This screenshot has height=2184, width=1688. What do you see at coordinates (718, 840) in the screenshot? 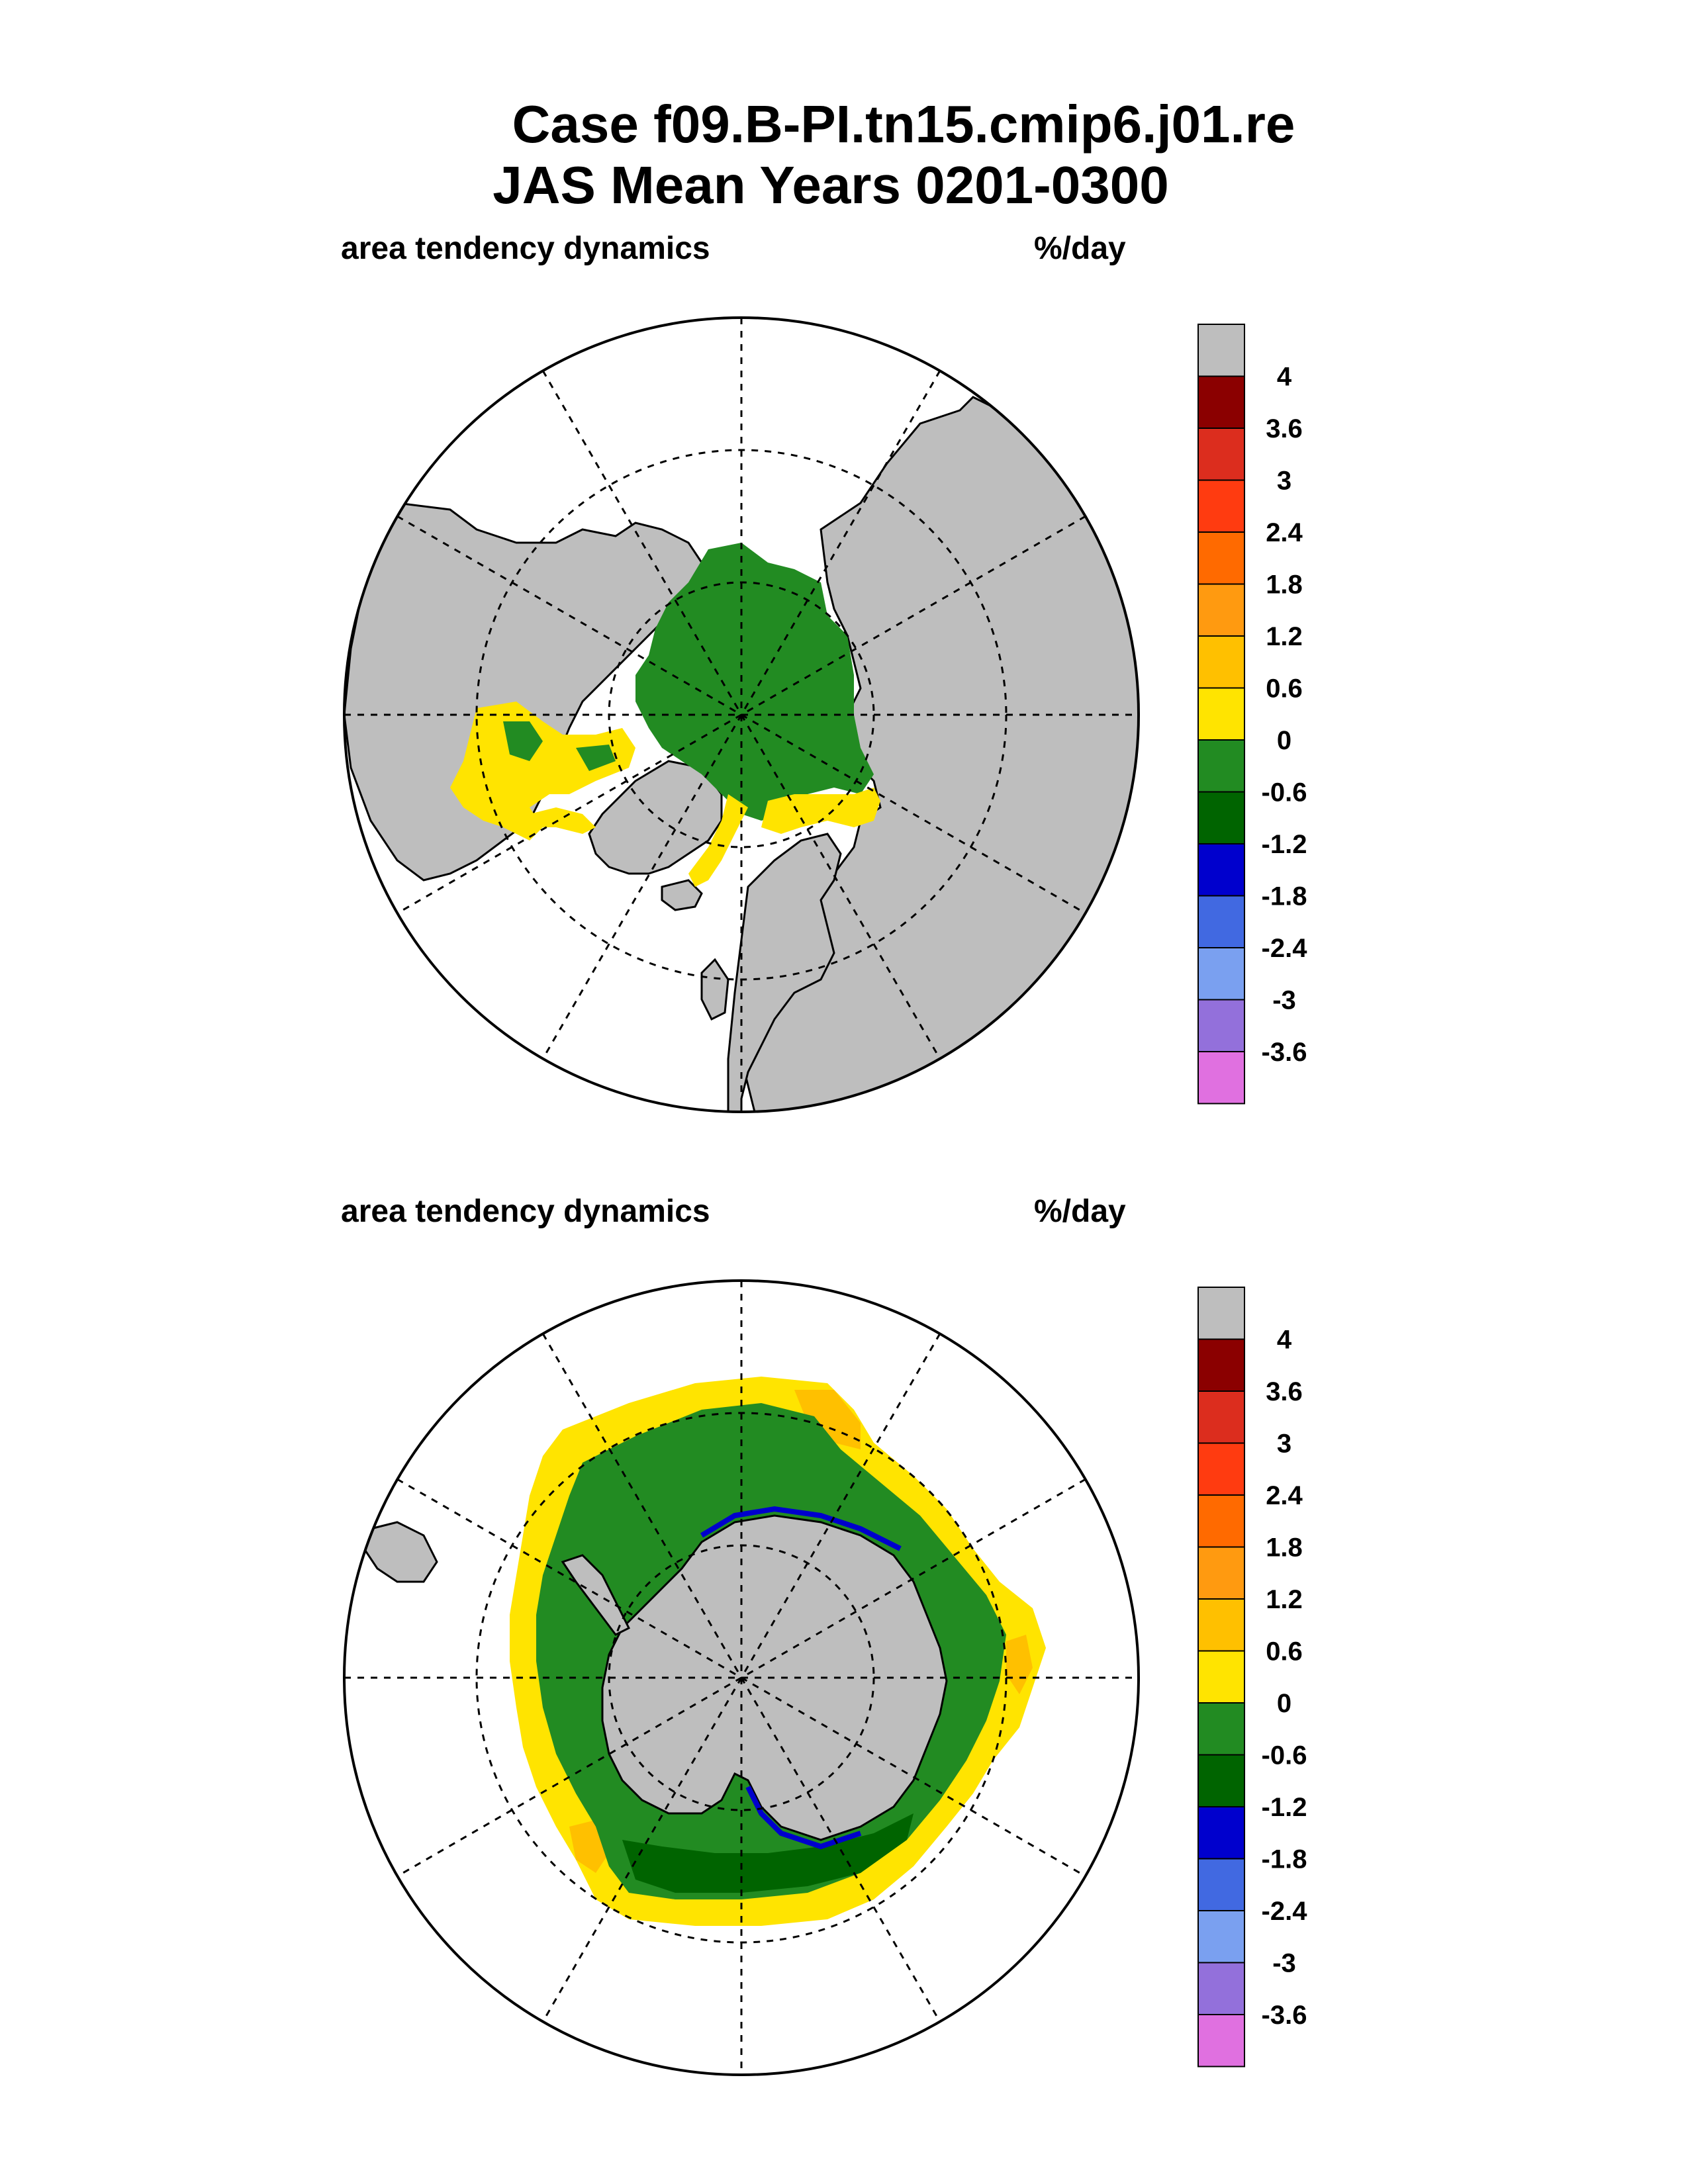
I see `arctic-ice-yellow-greenland` at bounding box center [718, 840].